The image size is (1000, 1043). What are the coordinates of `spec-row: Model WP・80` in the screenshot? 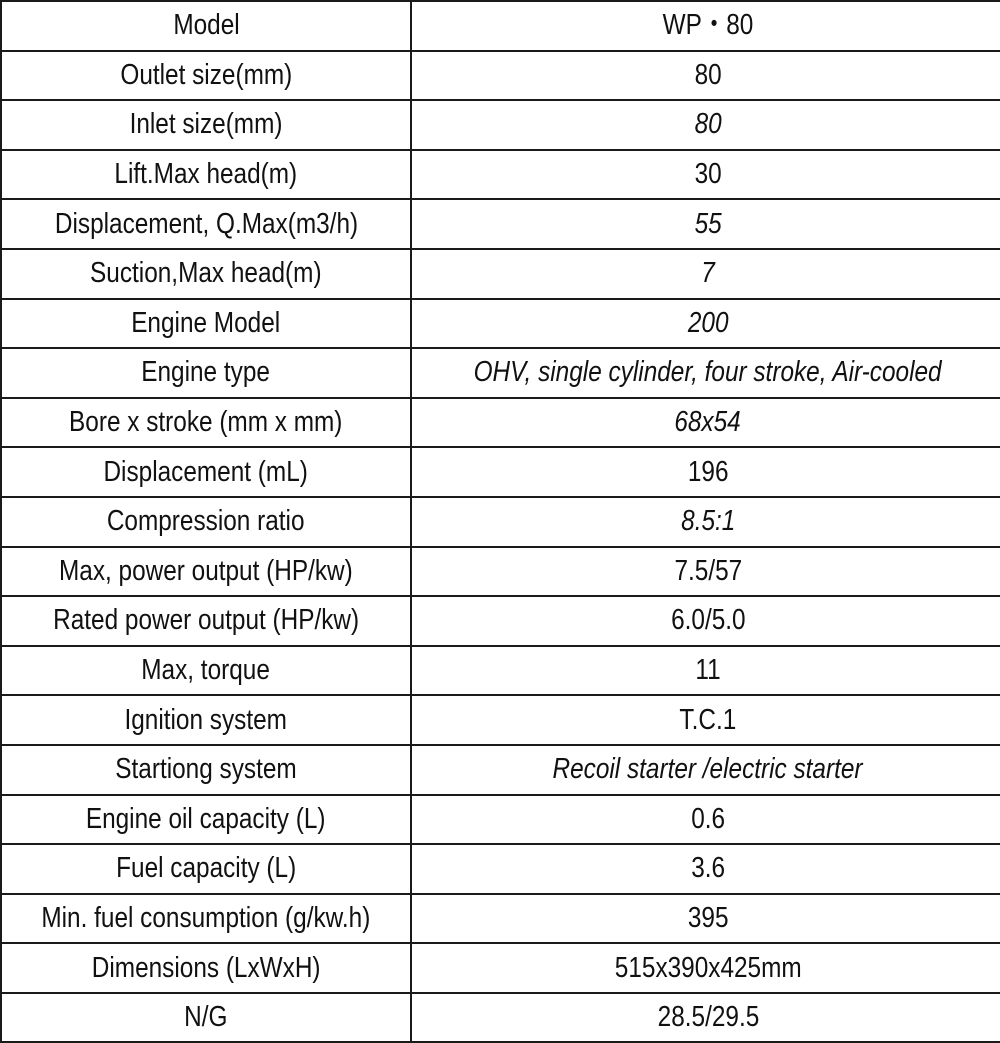 It's located at (500, 26).